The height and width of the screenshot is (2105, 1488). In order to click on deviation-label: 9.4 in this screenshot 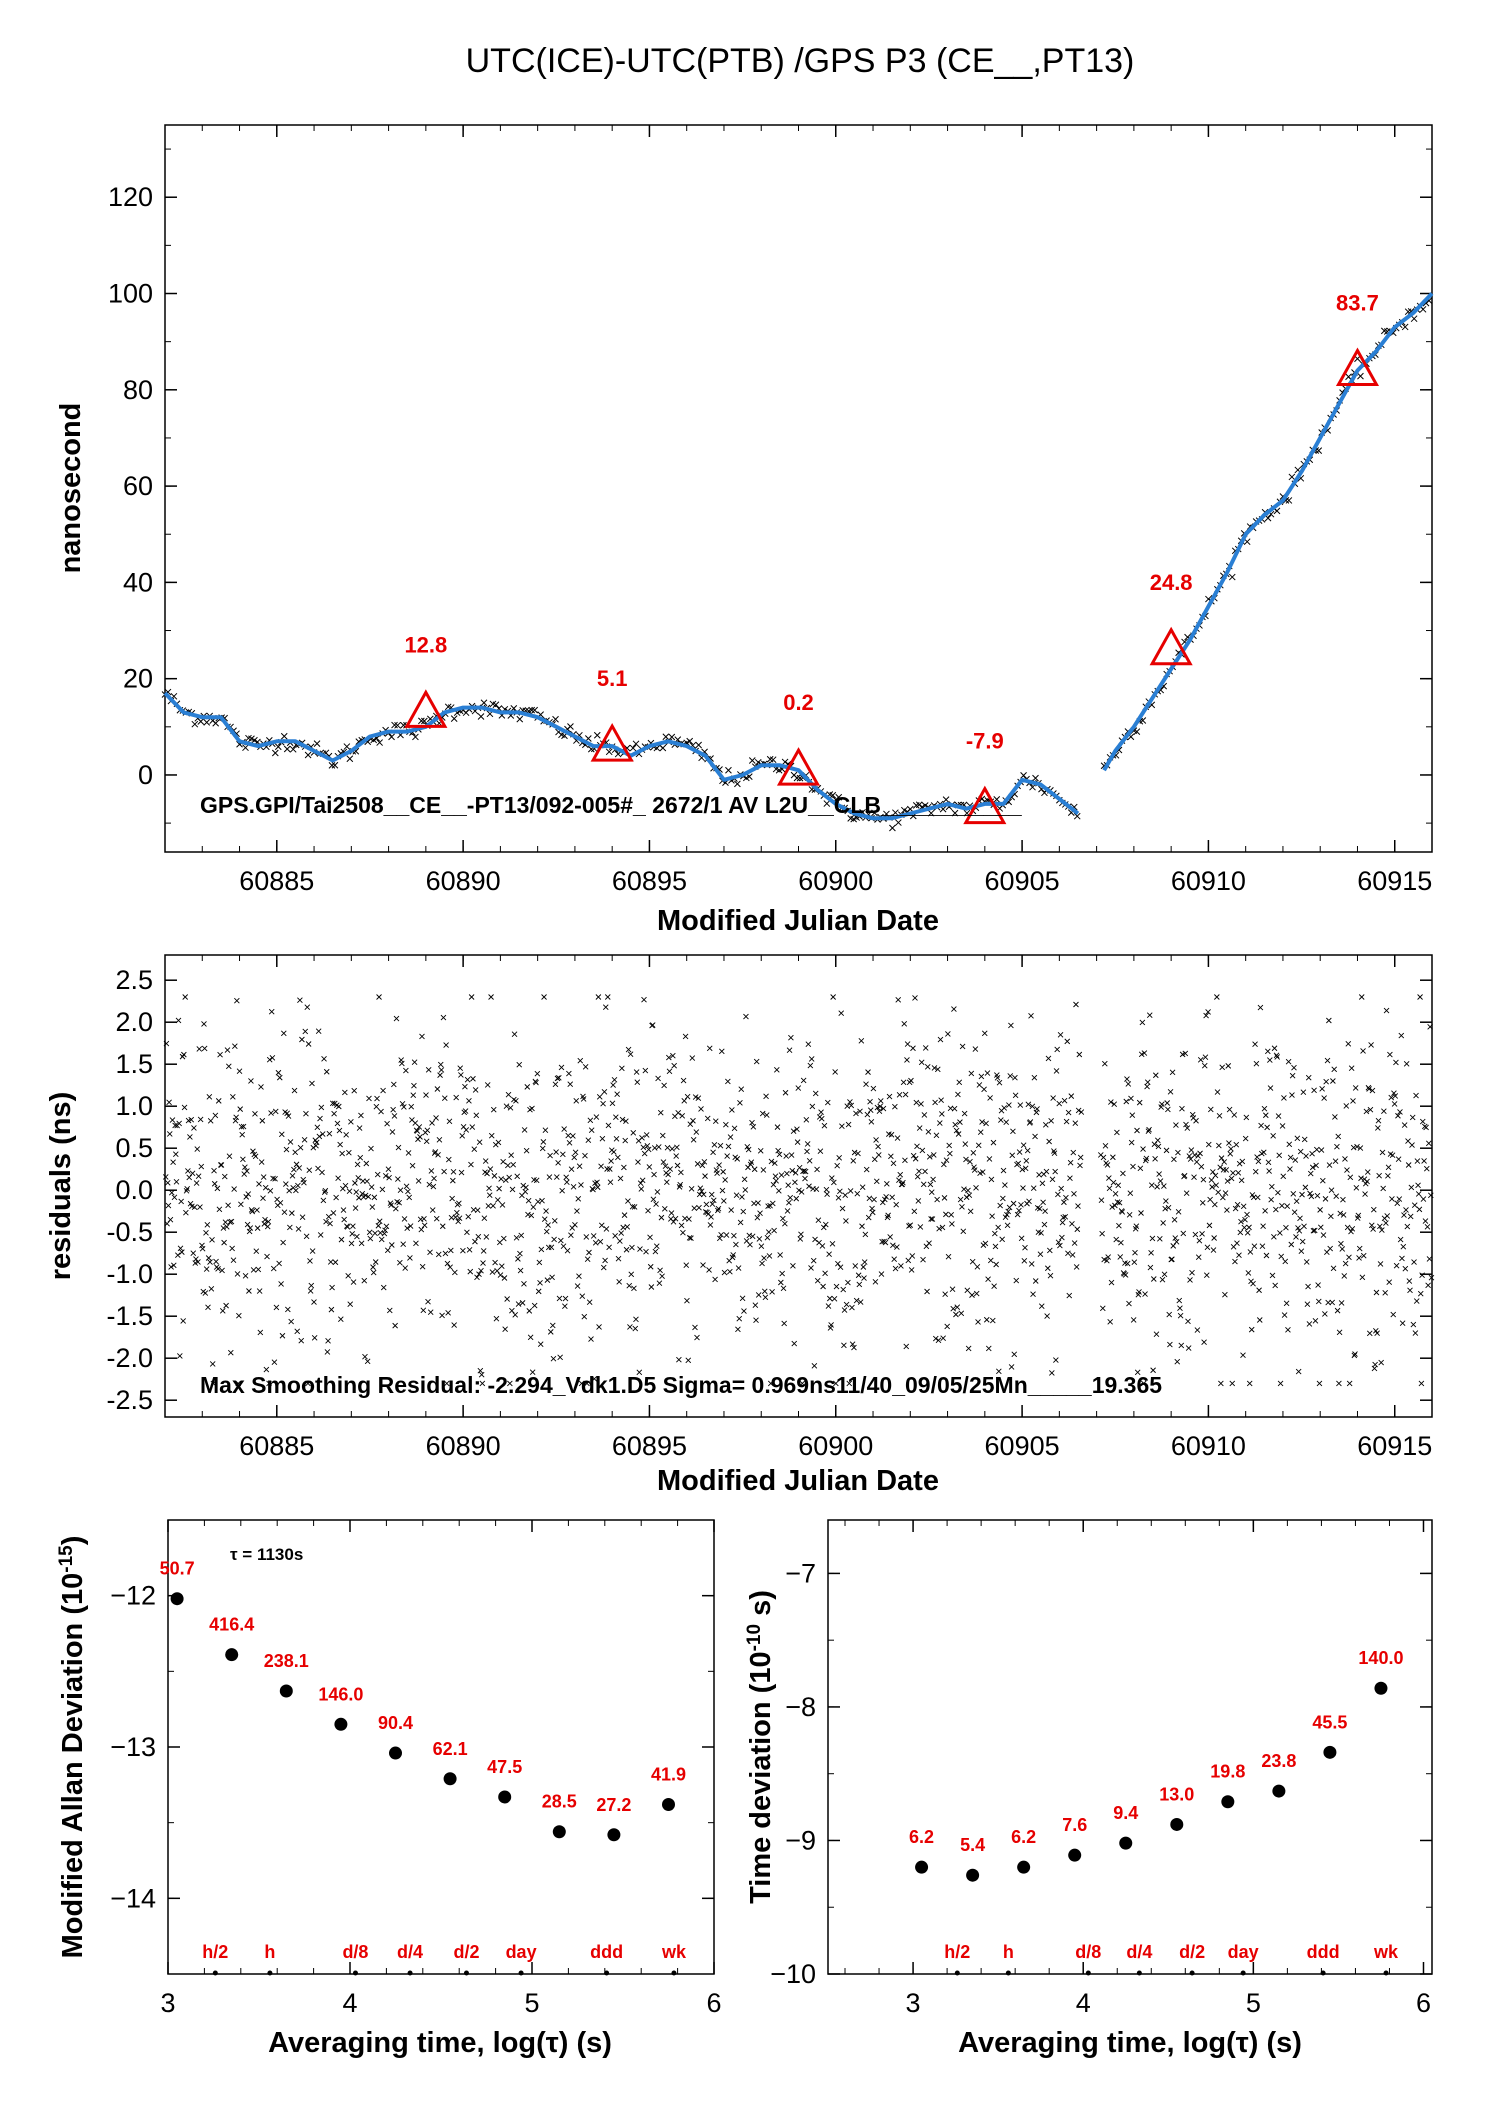, I will do `click(1125, 1813)`.